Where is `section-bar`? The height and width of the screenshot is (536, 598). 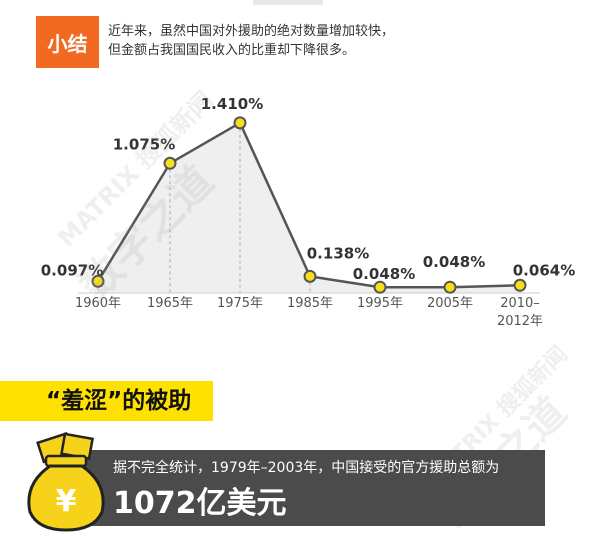
section-bar is located at coordinates (106, 401).